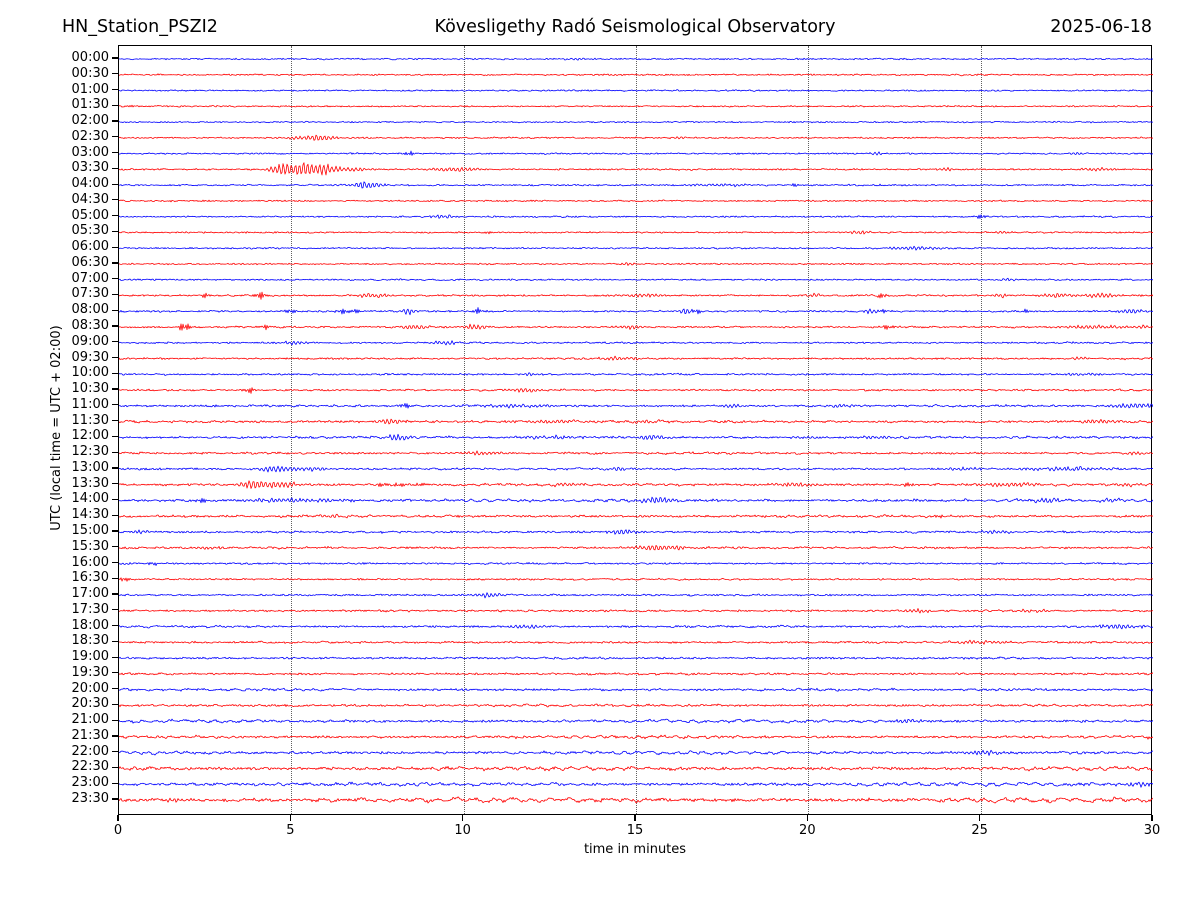 This screenshot has height=900, width=1200. Describe the element at coordinates (90, 452) in the screenshot. I see `y-tick-label: 12:30` at that location.